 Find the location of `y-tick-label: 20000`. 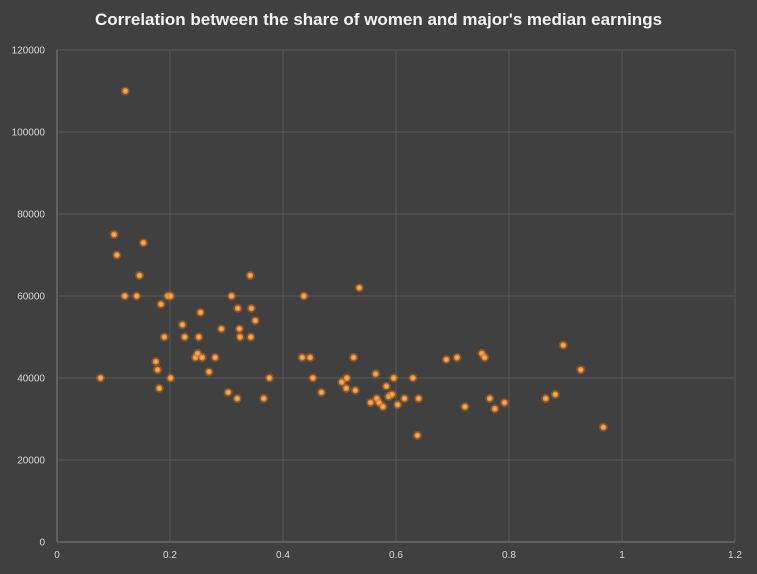

y-tick-label: 20000 is located at coordinates (31, 461).